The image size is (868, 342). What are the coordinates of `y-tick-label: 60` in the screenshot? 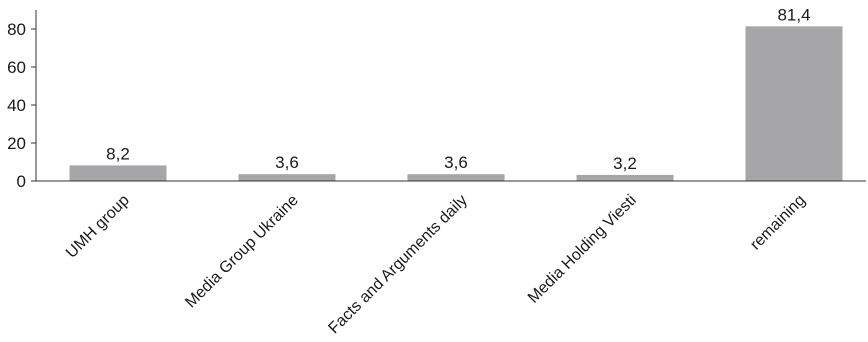 It's located at (16, 67).